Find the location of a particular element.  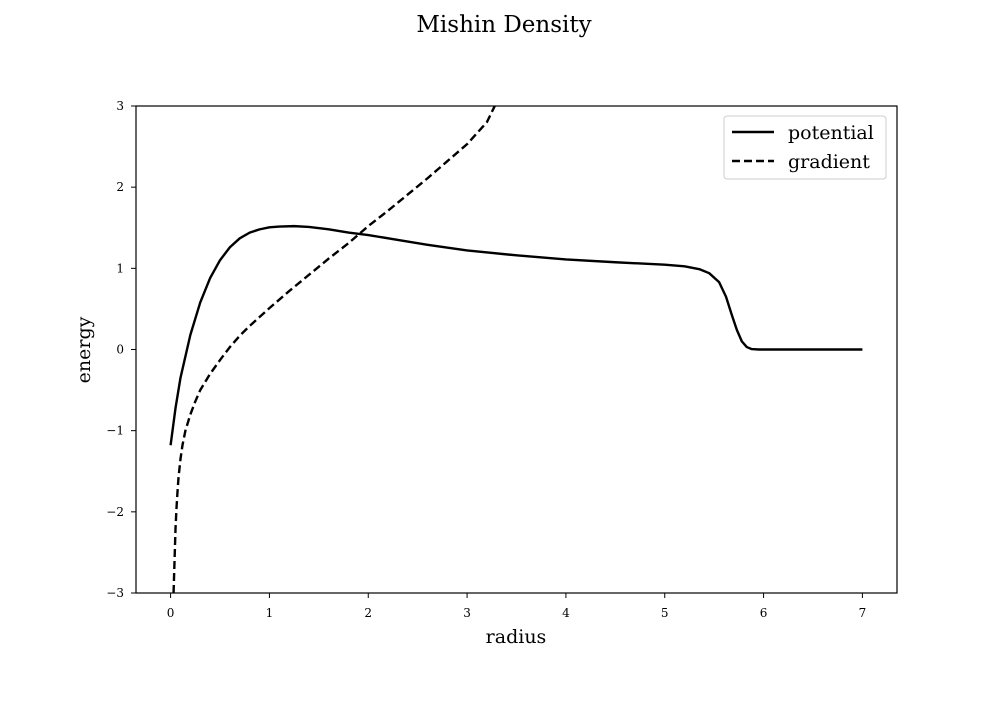

y-tick-label: 0 is located at coordinates (120, 350).